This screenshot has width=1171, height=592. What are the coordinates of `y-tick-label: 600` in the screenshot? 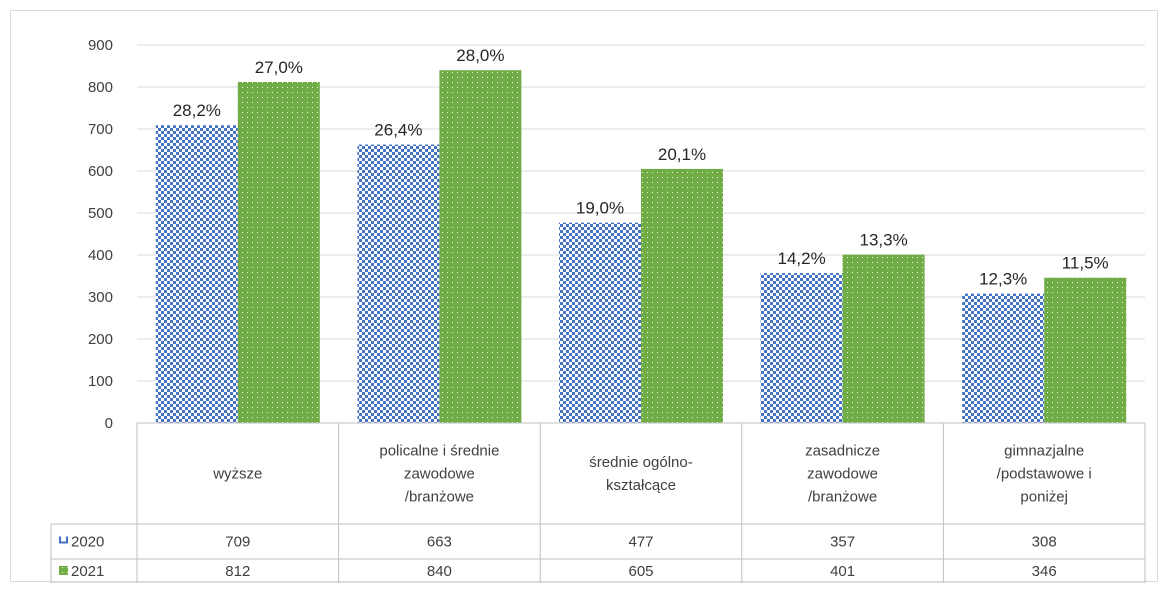 It's located at (100, 171).